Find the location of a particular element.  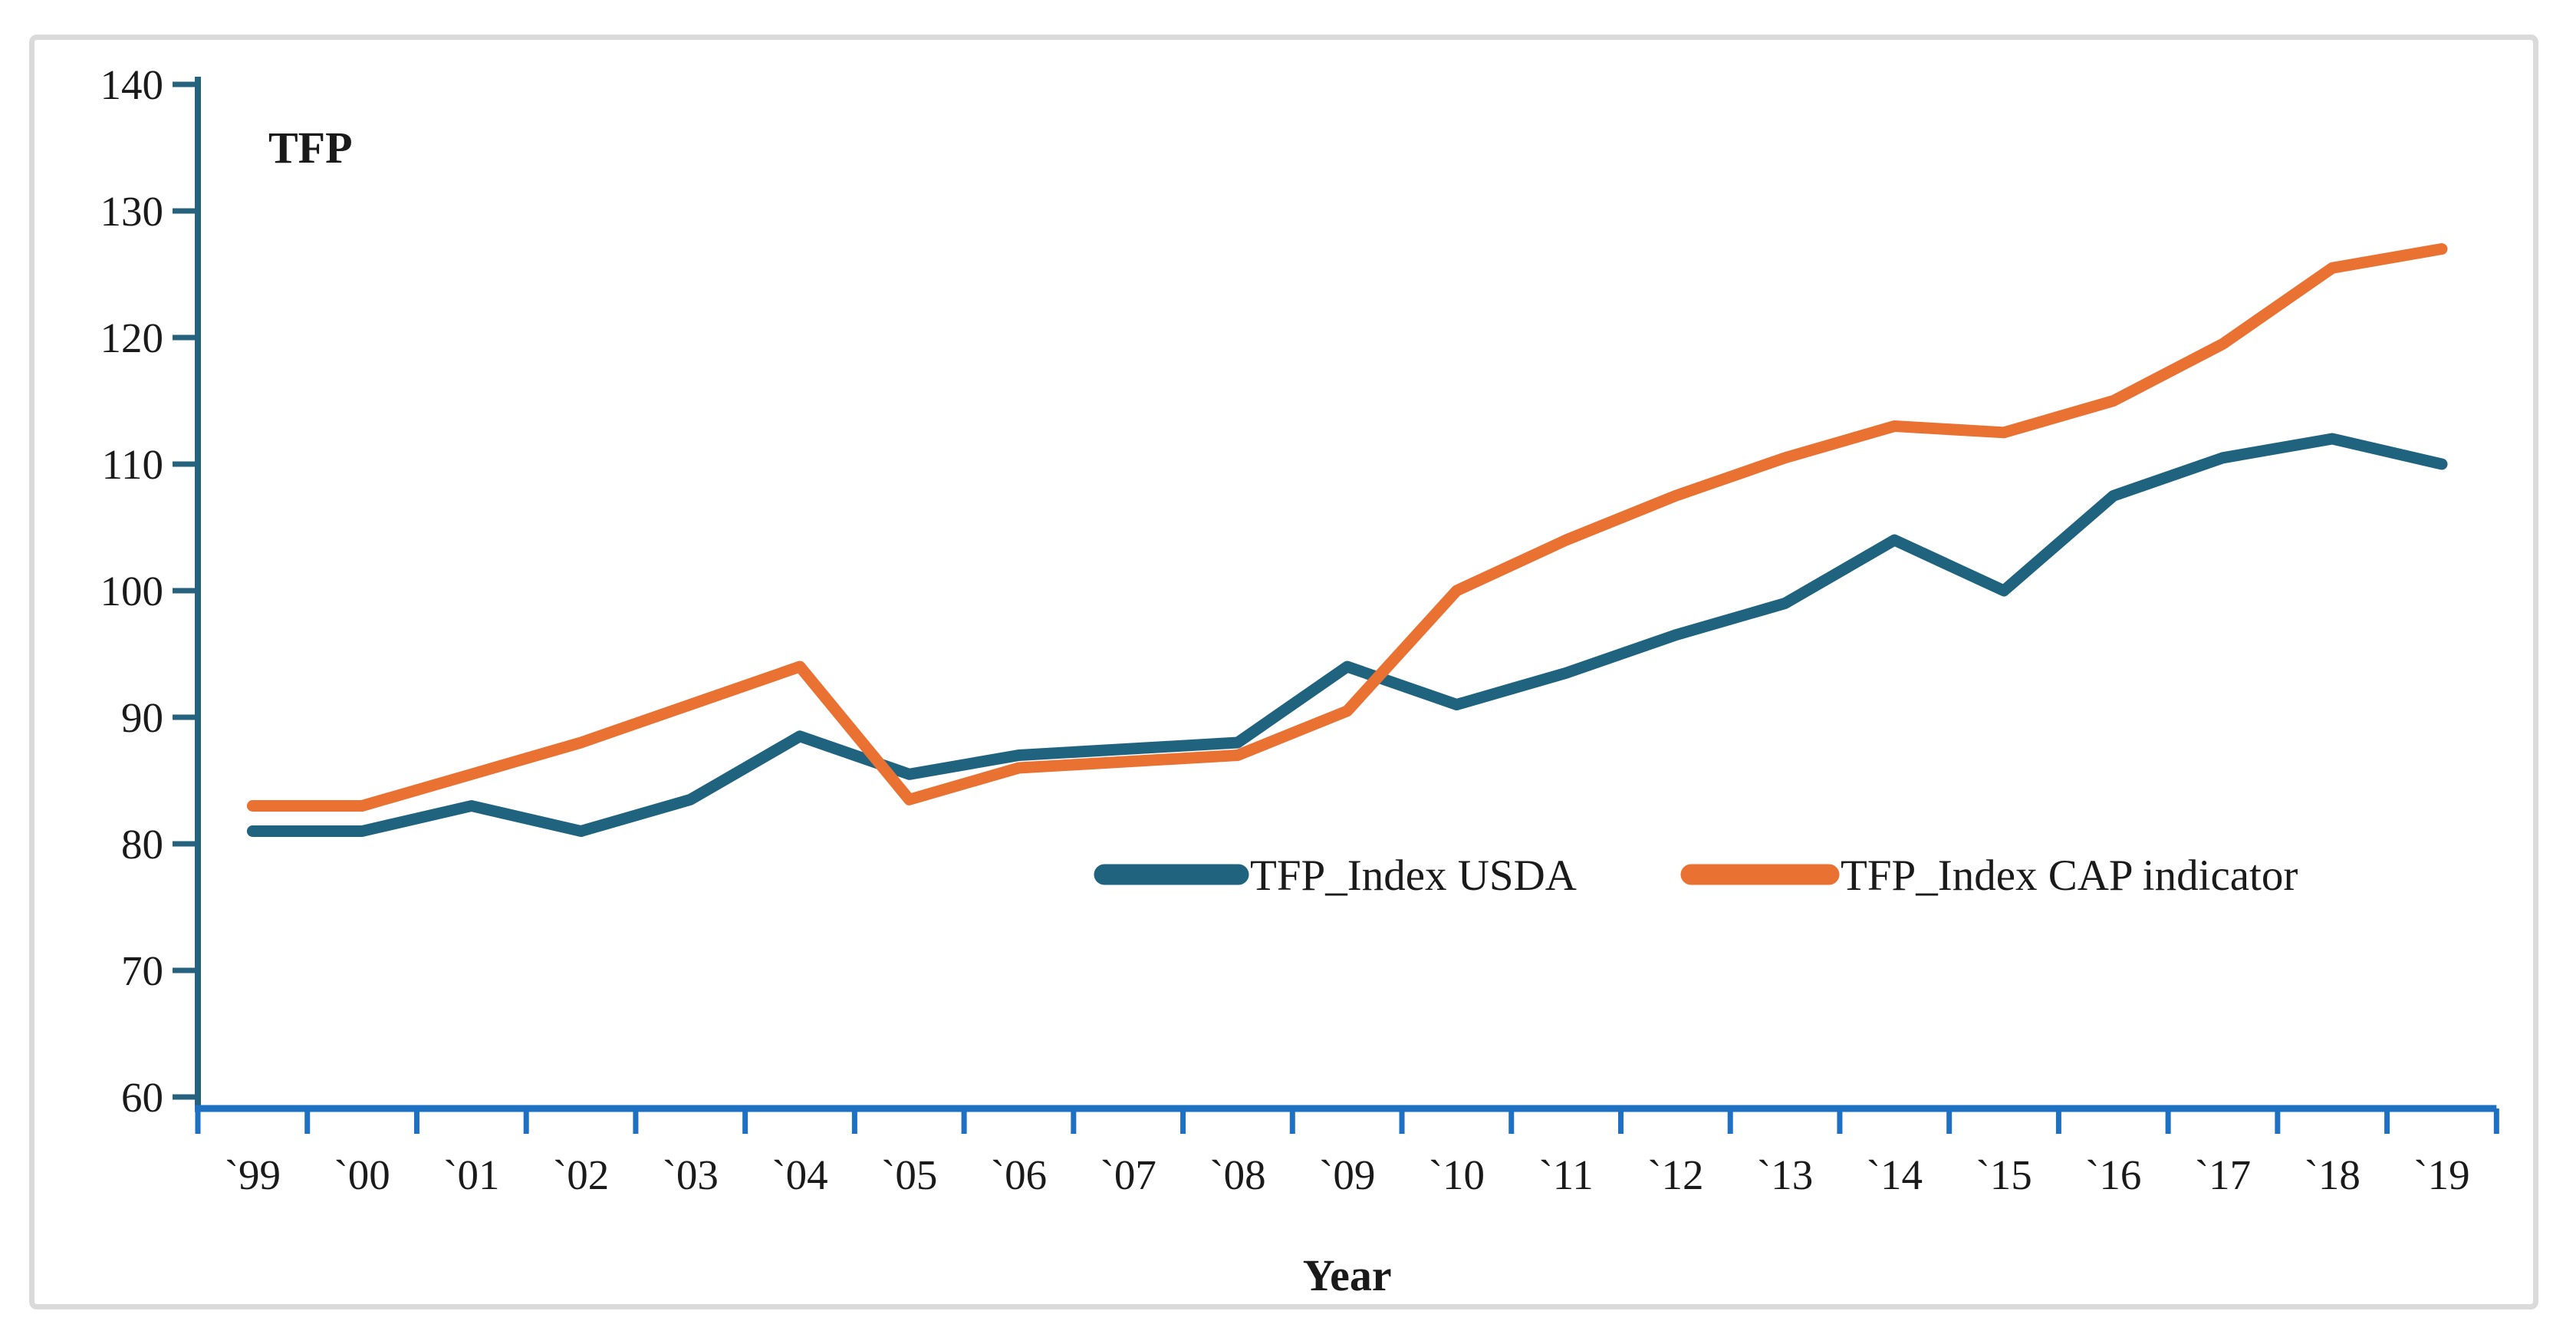

y-tick-label: 130 is located at coordinates (132, 211).